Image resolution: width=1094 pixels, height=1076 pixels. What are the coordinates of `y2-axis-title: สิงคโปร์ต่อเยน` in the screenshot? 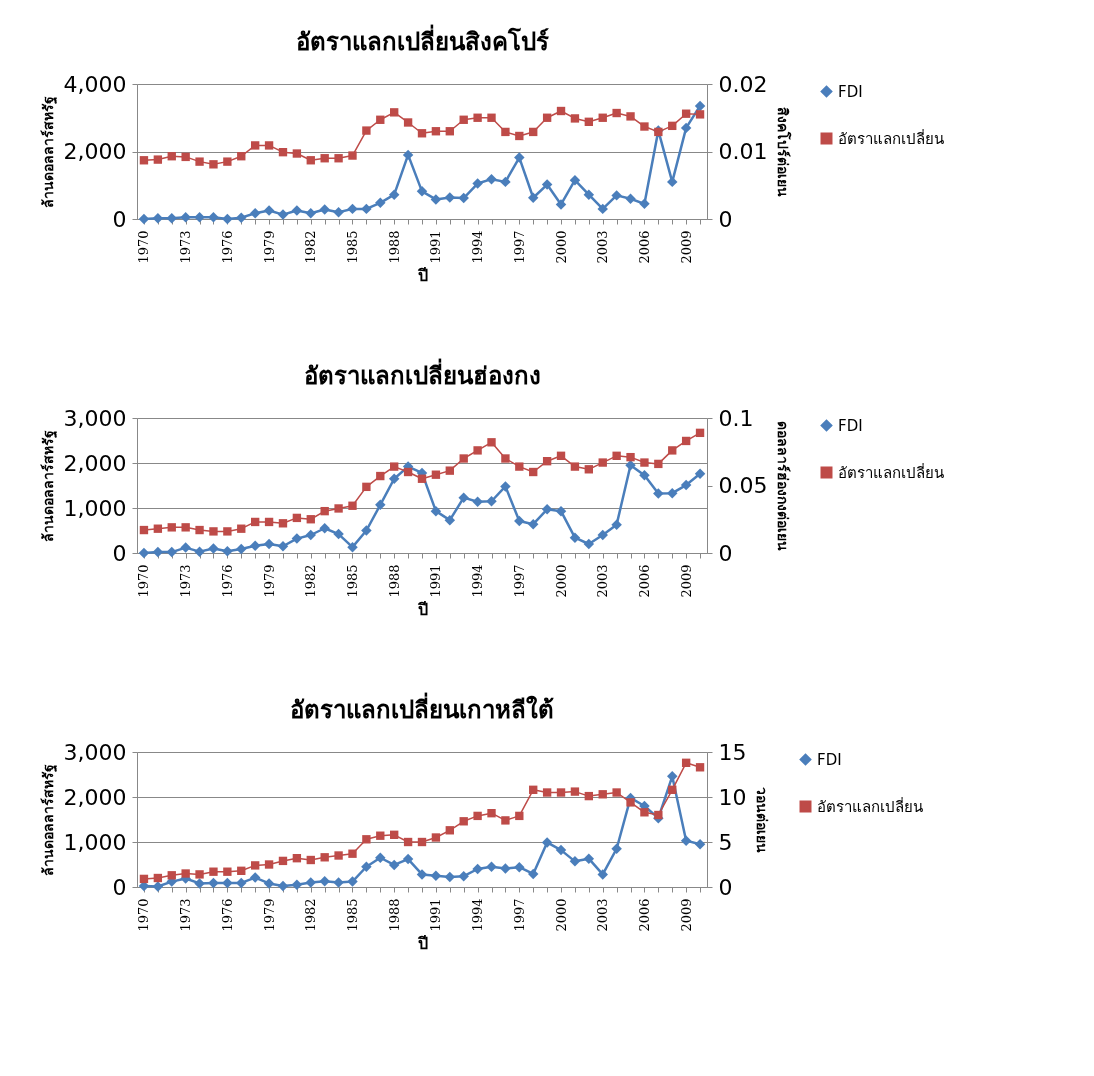 It's located at (784, 152).